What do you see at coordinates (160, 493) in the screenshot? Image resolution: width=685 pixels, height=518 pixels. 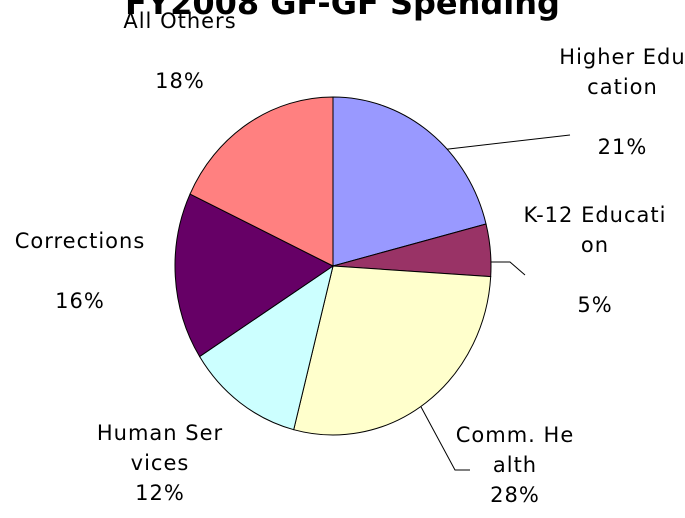 I see `slice-value-label: 12%` at bounding box center [160, 493].